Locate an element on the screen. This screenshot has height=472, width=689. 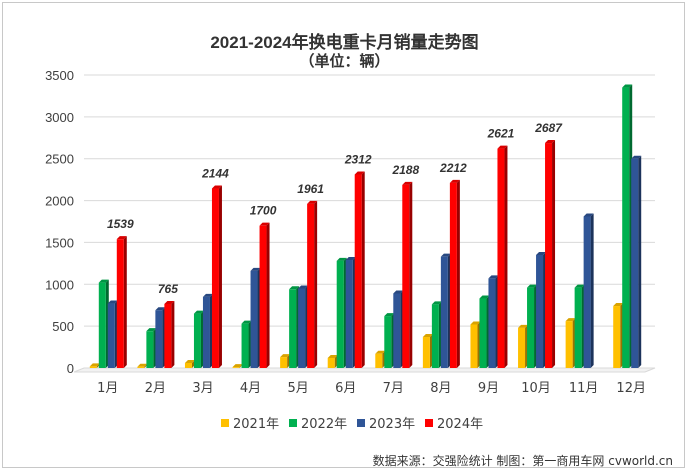
x-tick-label: 3月 is located at coordinates (202, 388).